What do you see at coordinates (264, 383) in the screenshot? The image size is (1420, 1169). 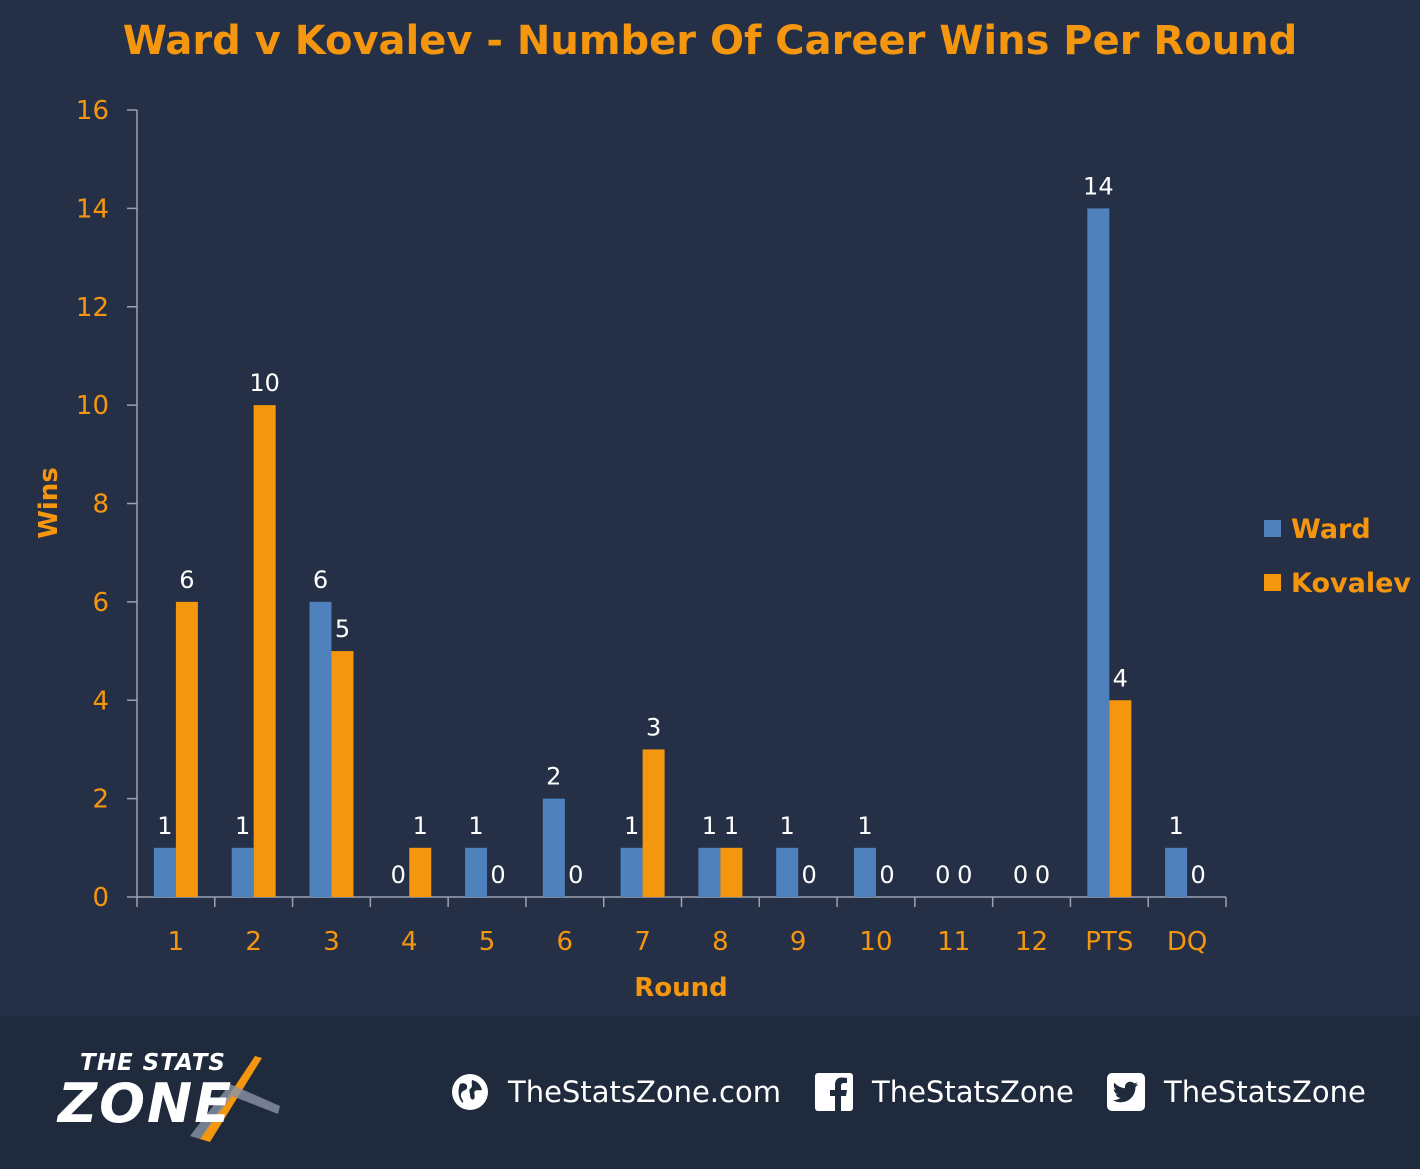 I see `data-label-kovalev: 10` at bounding box center [264, 383].